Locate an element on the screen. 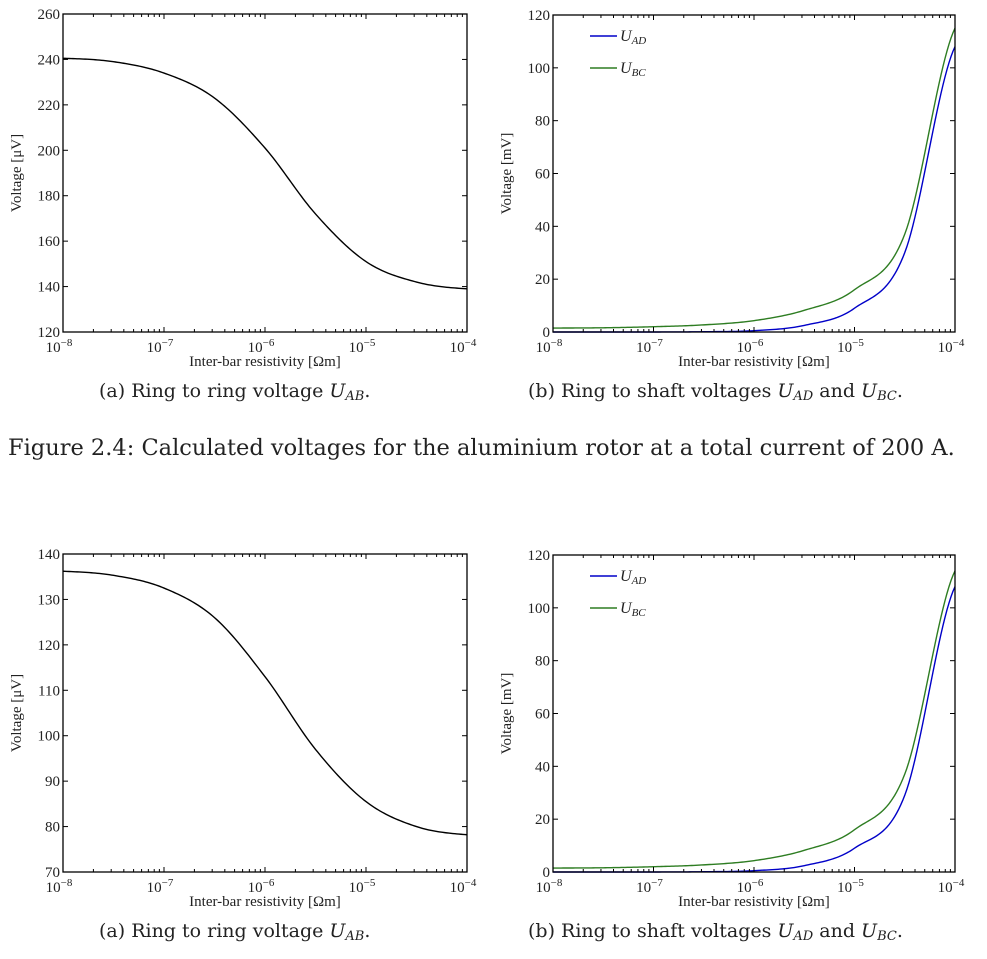 Image resolution: width=987 pixels, height=959 pixels. y-tick-label: 160 is located at coordinates (49, 242).